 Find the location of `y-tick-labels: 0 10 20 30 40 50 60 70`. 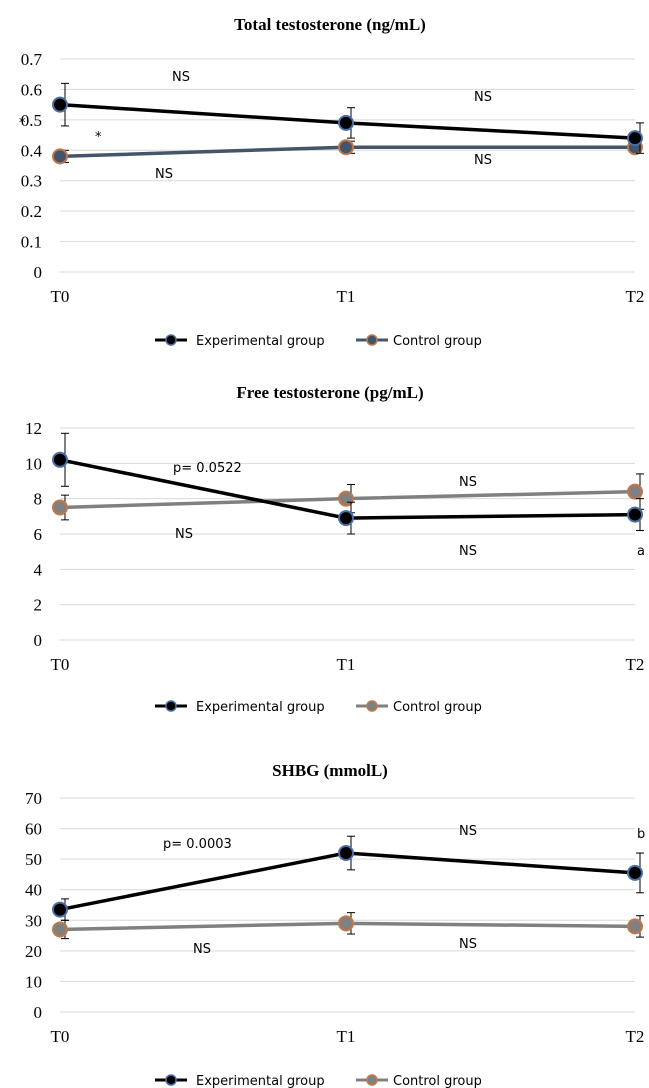

y-tick-labels: 0 10 20 30 40 50 60 70 is located at coordinates (33, 905).